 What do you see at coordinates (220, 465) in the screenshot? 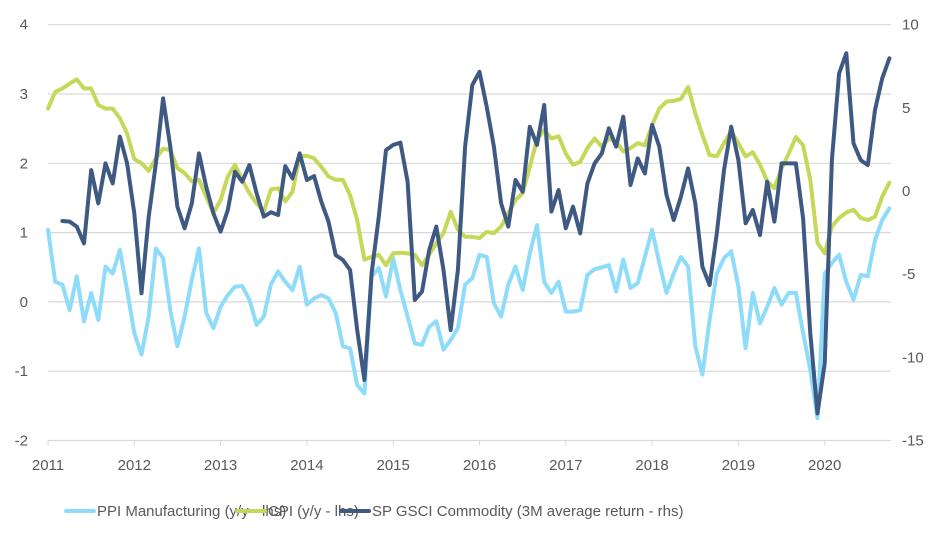
I see `x-tick-label: 2013` at bounding box center [220, 465].